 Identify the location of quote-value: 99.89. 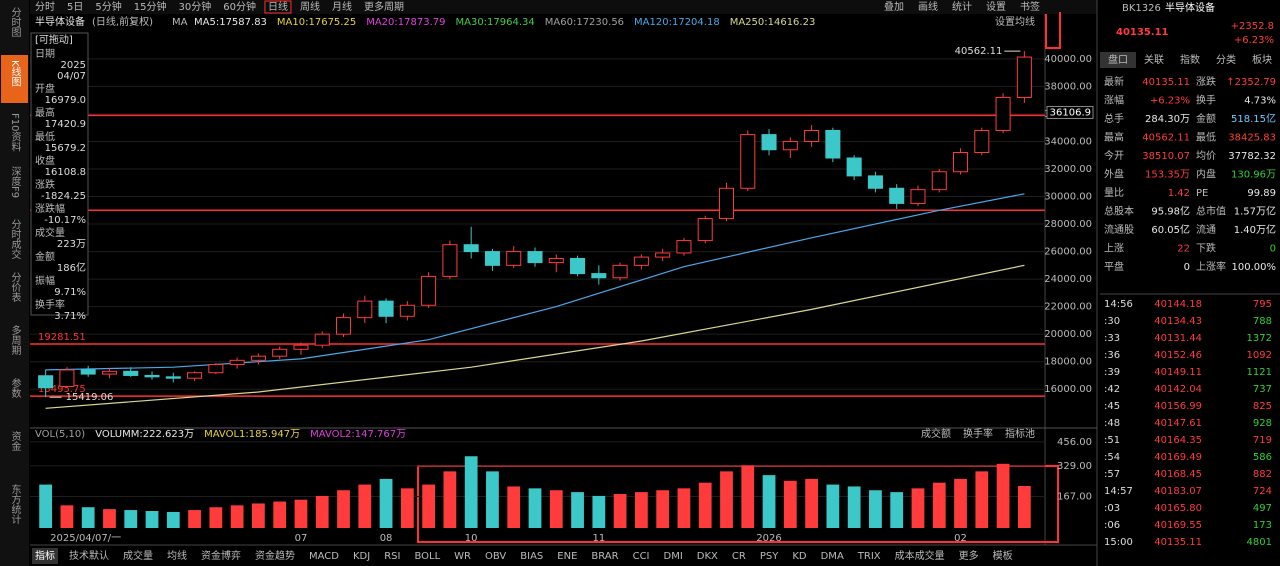
(1261, 193).